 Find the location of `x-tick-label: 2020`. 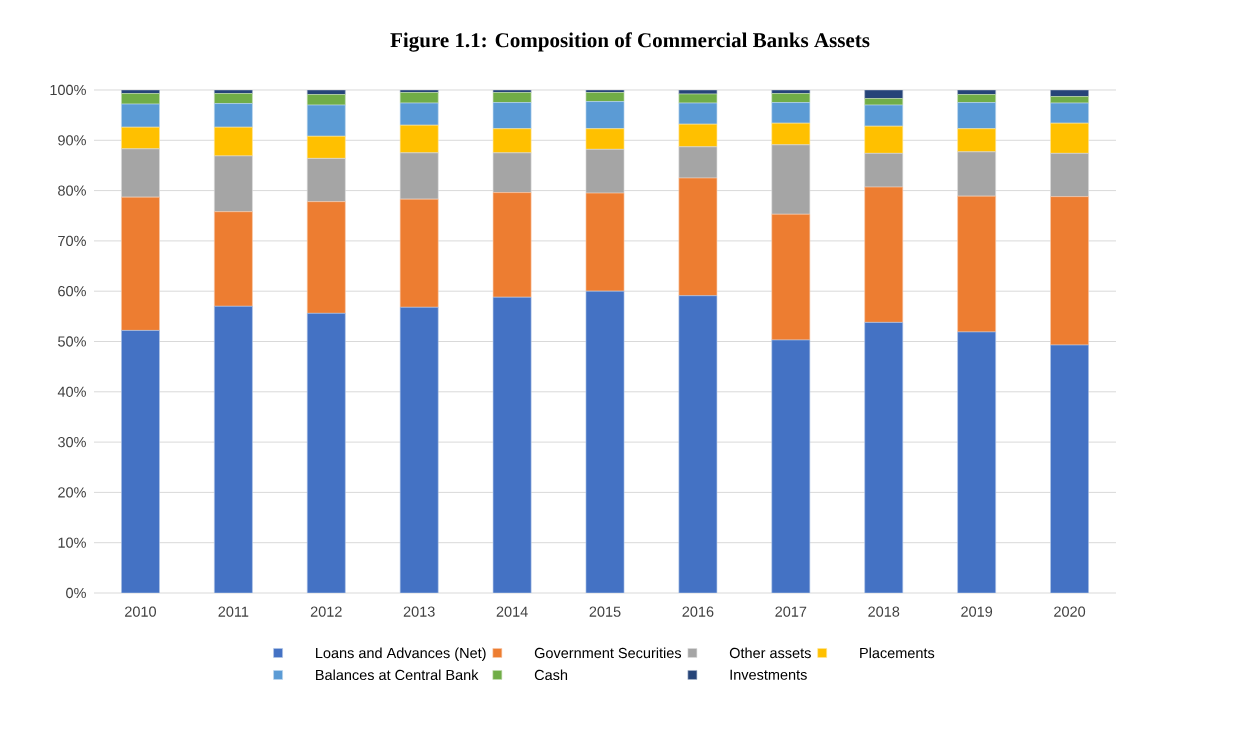

x-tick-label: 2020 is located at coordinates (1070, 611).